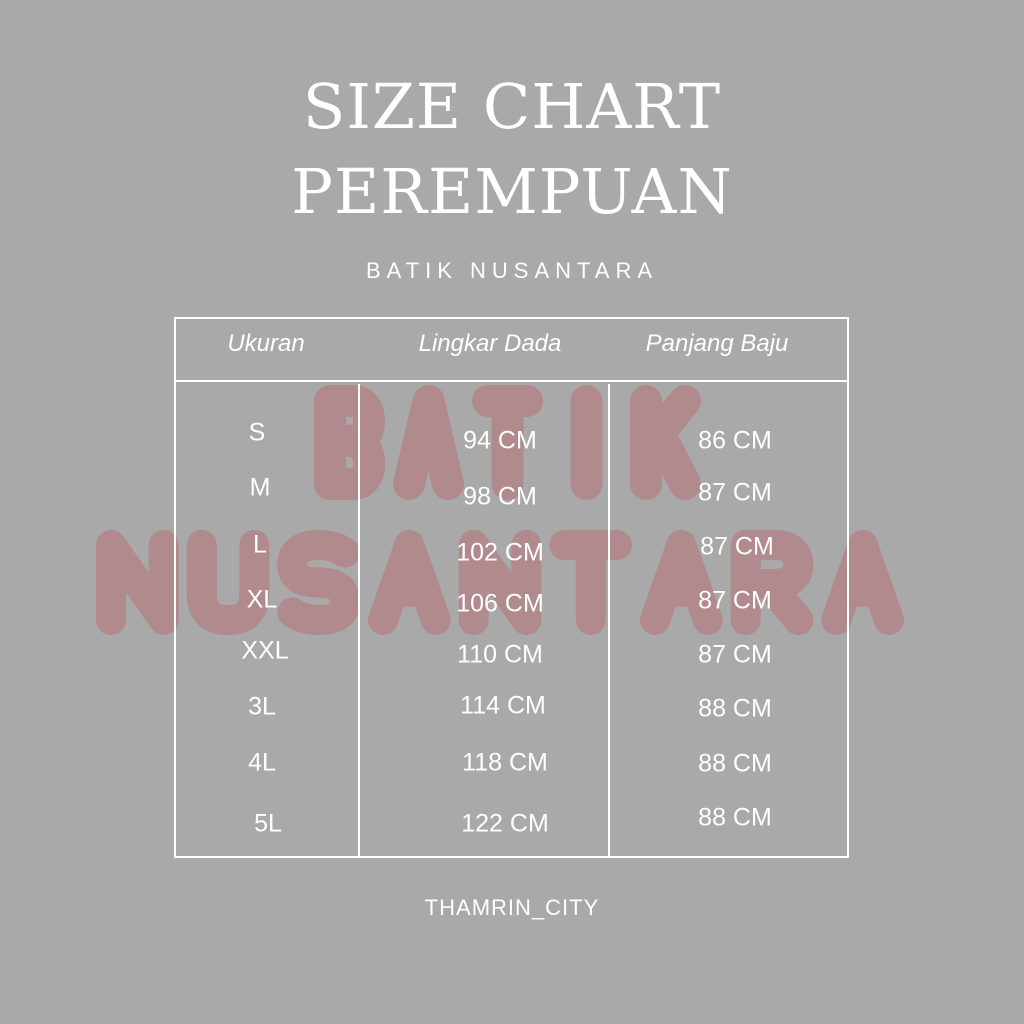  What do you see at coordinates (735, 440) in the screenshot?
I see `cell-length: 86 CM` at bounding box center [735, 440].